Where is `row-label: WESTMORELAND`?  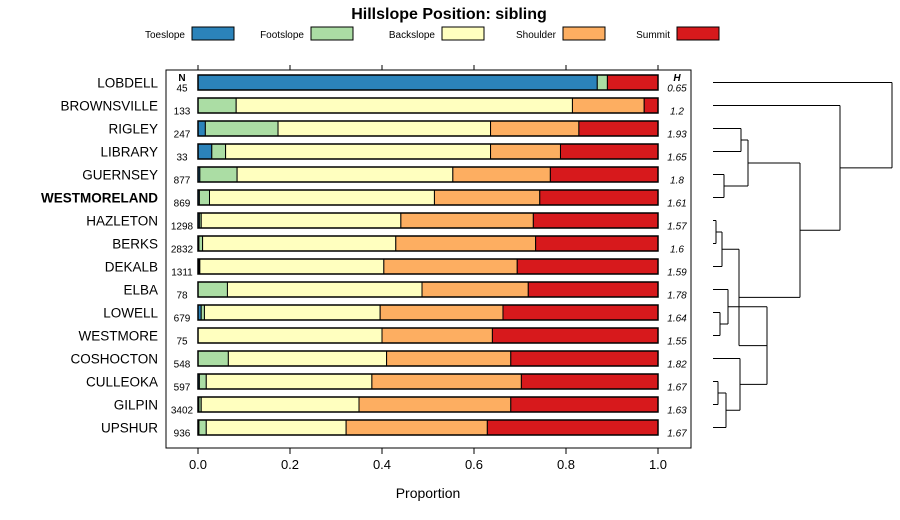
row-label: WESTMORELAND is located at coordinates (99, 198).